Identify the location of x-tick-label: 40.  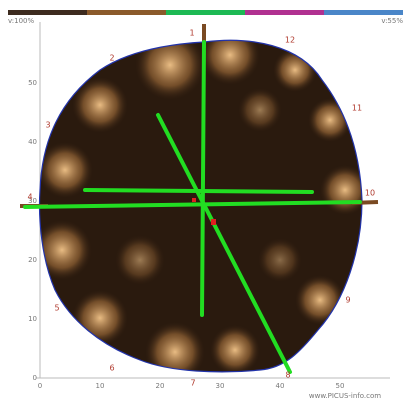
(280, 386).